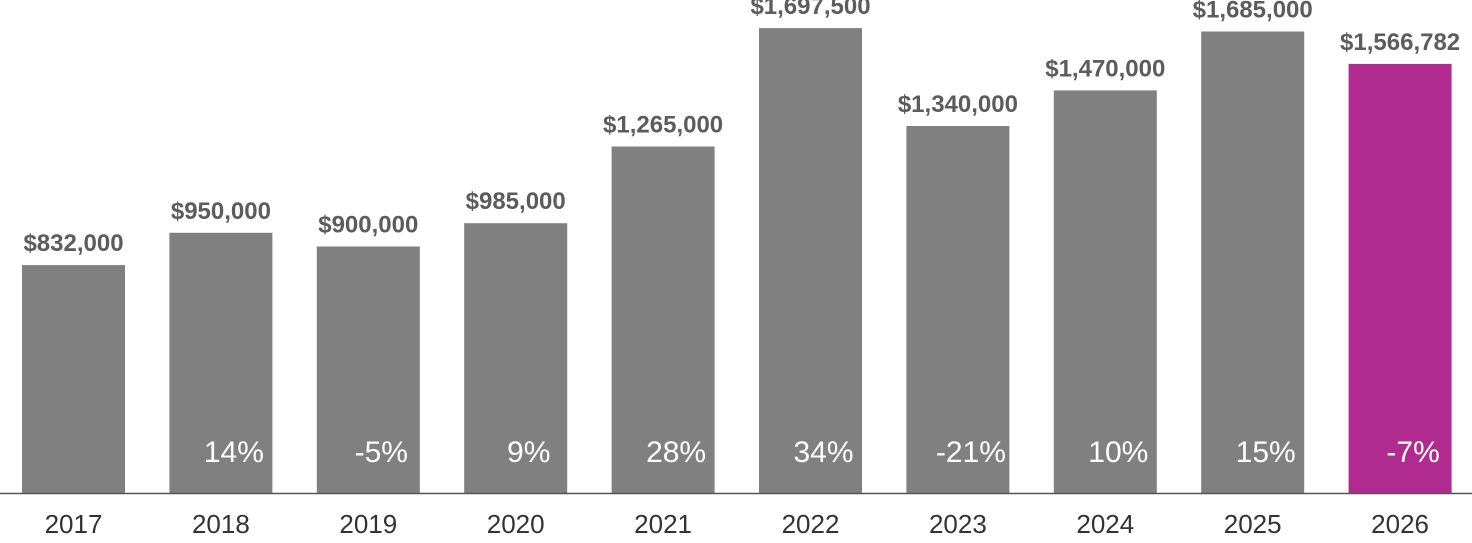 The width and height of the screenshot is (1472, 543). Describe the element at coordinates (528, 452) in the screenshot. I see `change-label-2020: 9%` at that location.